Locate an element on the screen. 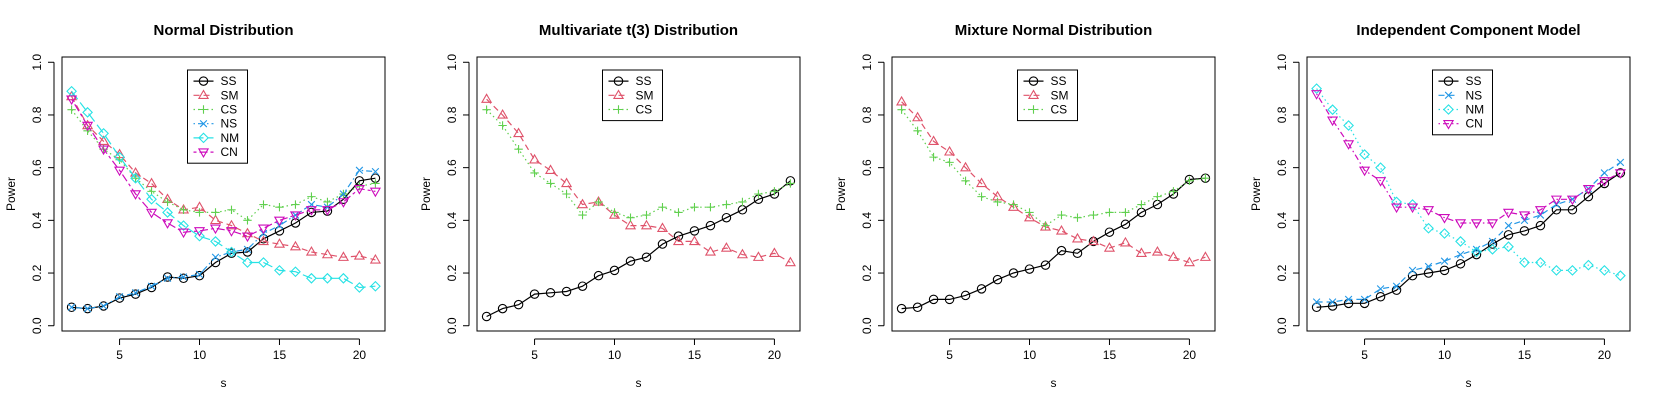  x-tick-label: 10 is located at coordinates (1445, 355).